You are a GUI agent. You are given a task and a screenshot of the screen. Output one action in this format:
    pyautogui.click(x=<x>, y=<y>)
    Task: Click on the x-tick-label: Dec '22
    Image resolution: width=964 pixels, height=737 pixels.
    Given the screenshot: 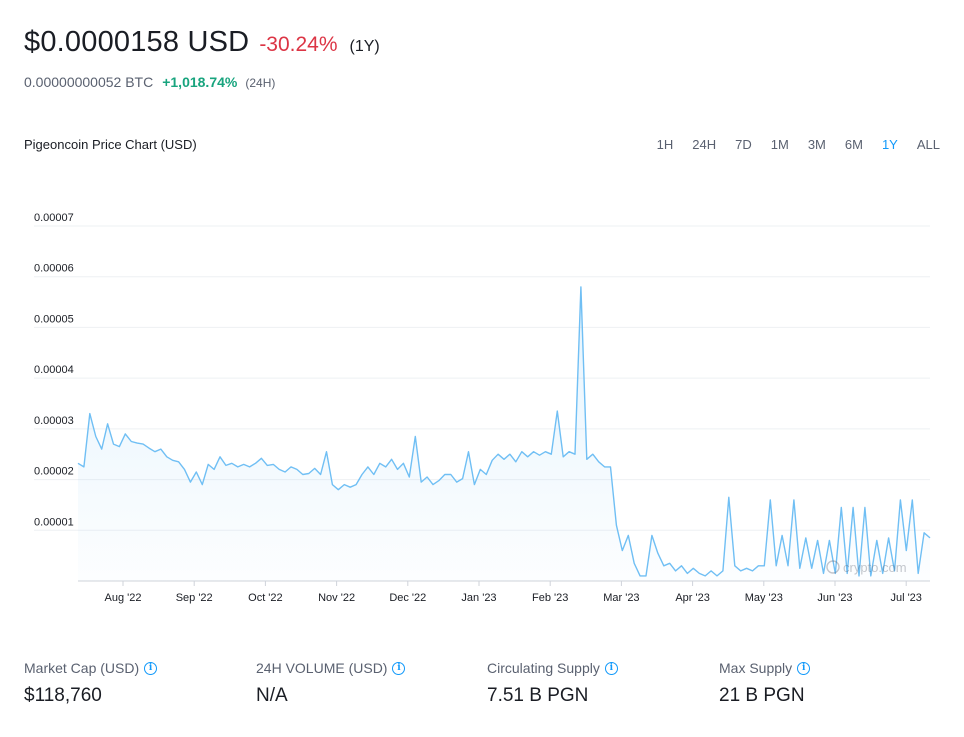 What is the action you would take?
    pyautogui.click(x=407, y=598)
    